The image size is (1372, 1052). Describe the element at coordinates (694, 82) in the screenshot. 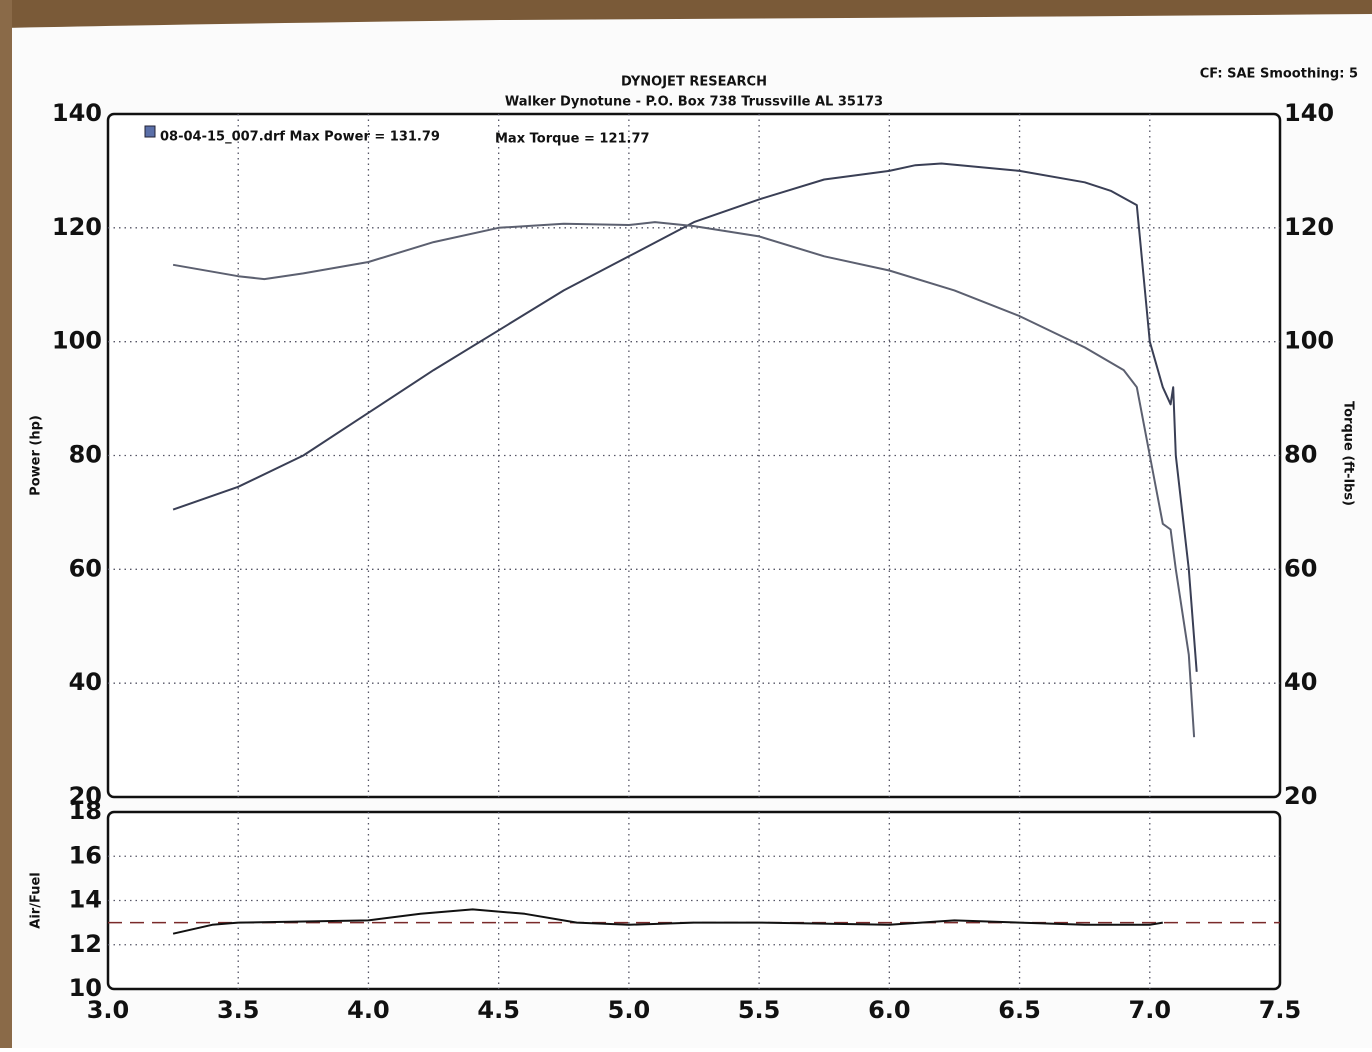

I see `header-title: DYNOJET RESEARCH` at that location.